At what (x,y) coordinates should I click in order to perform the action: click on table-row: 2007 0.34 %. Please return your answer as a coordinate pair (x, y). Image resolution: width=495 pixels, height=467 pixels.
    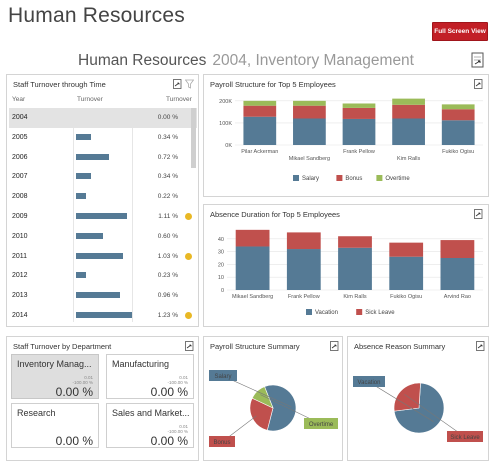
    Looking at the image, I should click on (103, 177).